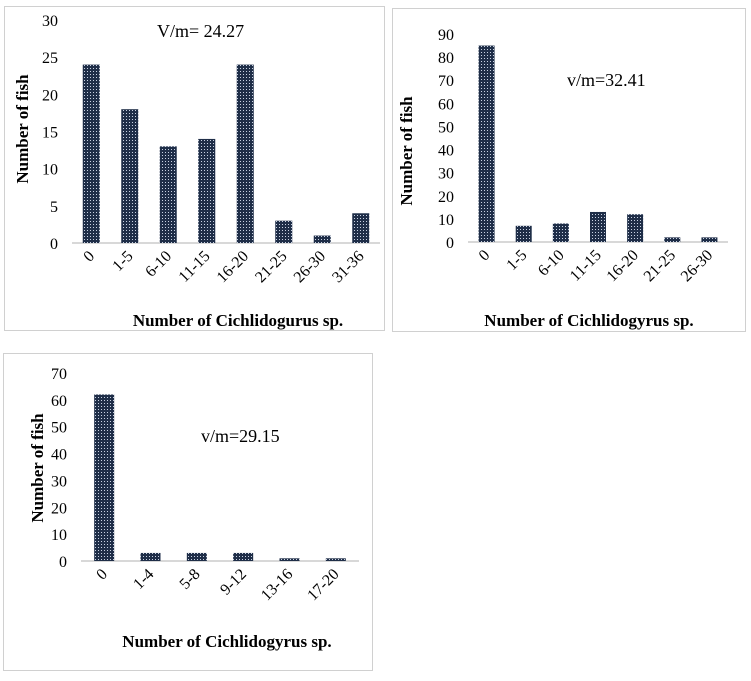 This screenshot has height=681, width=751. Describe the element at coordinates (697, 266) in the screenshot. I see `chart-2-x-tick: 26-30` at that location.